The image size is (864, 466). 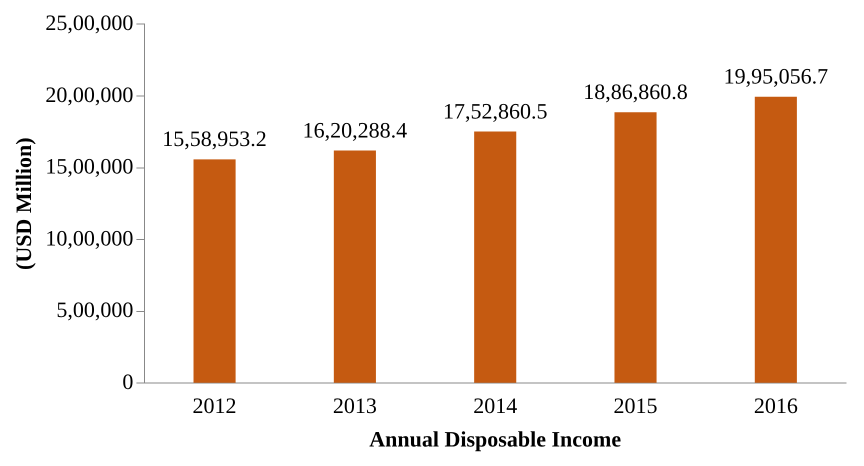 I want to click on y-tick-label: 10,00,000, so click(x=89, y=237).